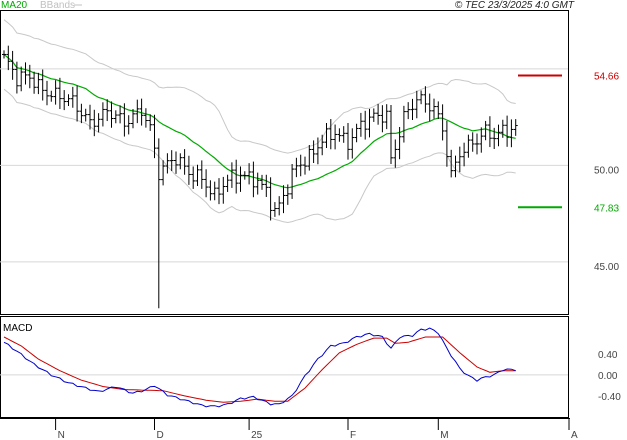 The image size is (627, 440). What do you see at coordinates (606, 170) in the screenshot?
I see `price-tick-label: 50.00` at bounding box center [606, 170].